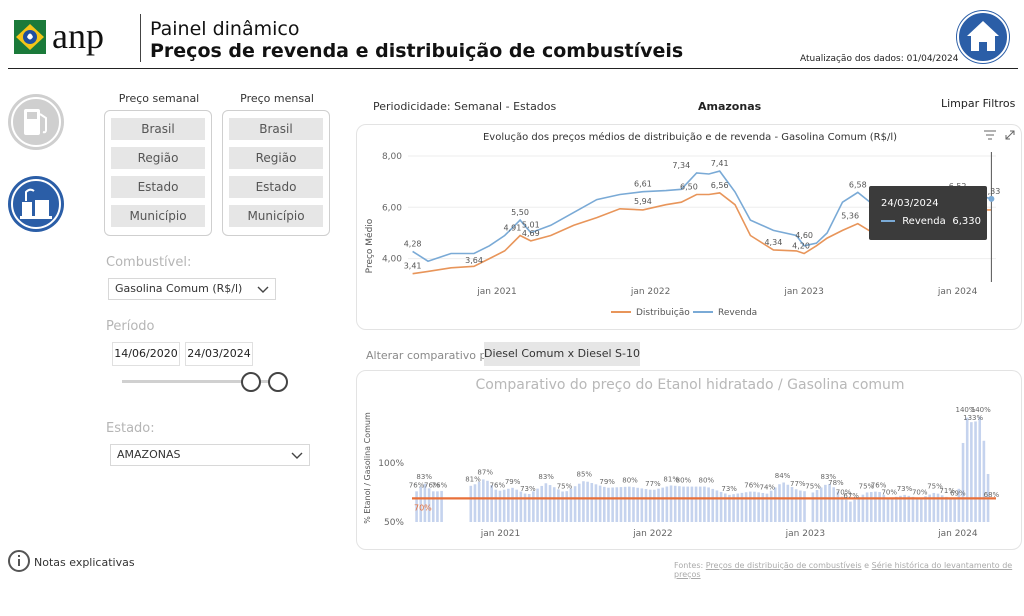 This screenshot has height=616, width=1024. What do you see at coordinates (737, 313) in the screenshot?
I see `legend-revenda: Revenda` at bounding box center [737, 313].